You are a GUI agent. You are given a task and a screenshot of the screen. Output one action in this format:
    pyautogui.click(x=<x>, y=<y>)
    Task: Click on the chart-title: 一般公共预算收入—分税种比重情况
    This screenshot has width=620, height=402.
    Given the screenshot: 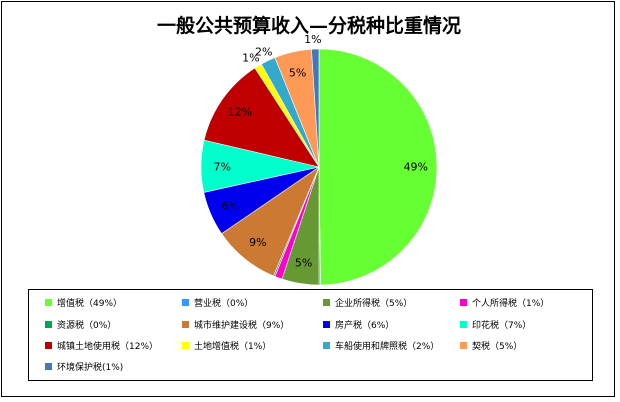 What is the action you would take?
    pyautogui.click(x=308, y=26)
    